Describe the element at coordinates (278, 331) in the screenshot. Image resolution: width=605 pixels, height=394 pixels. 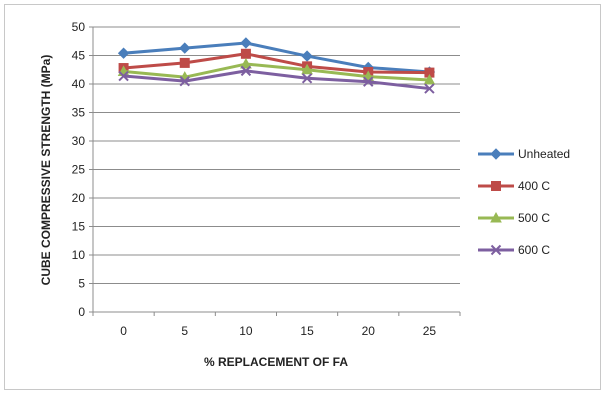
I see `x-tick-labels: 0 5 10 15 20 25` at that location.